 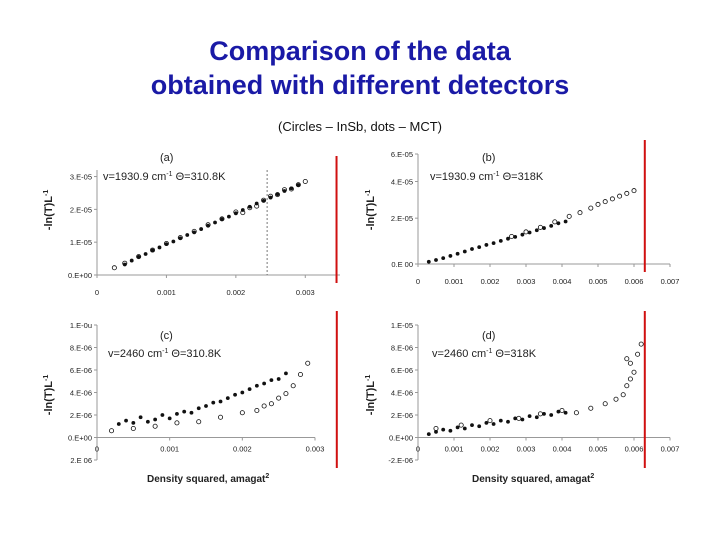 What do you see at coordinates (402, 264) in the screenshot?
I see `y-tick-label: 0.E 00` at bounding box center [402, 264].